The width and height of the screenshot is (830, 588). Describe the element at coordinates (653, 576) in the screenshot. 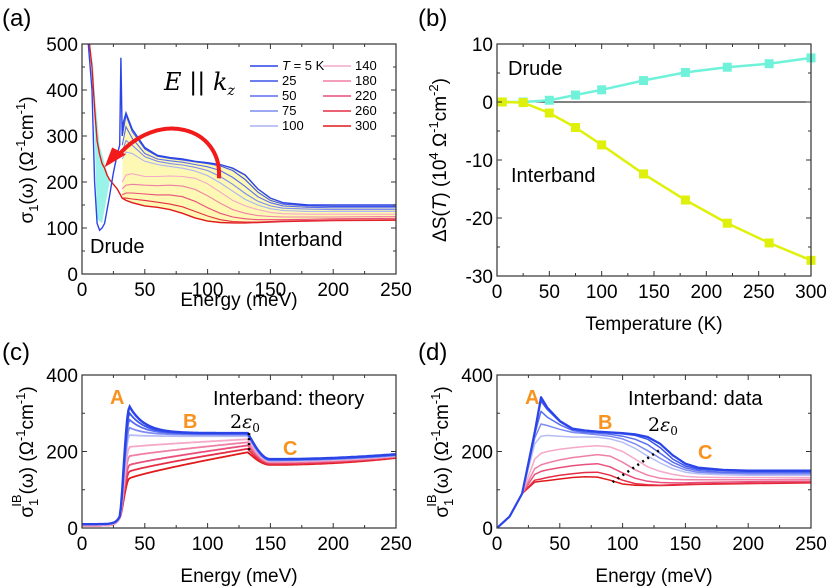

I see `panel-d-xlabel: Energy (meV)` at that location.